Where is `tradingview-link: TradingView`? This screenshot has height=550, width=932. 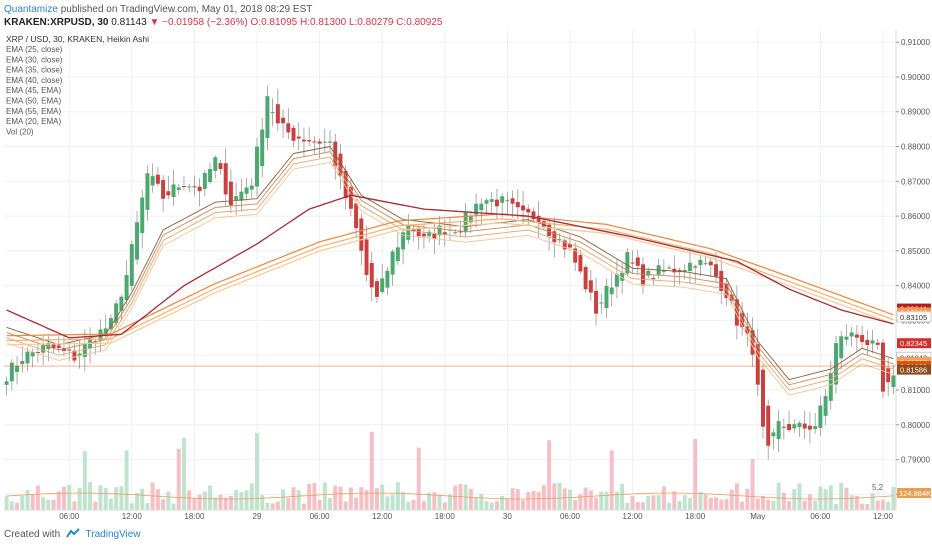
tradingview-link: TradingView is located at coordinates (113, 534).